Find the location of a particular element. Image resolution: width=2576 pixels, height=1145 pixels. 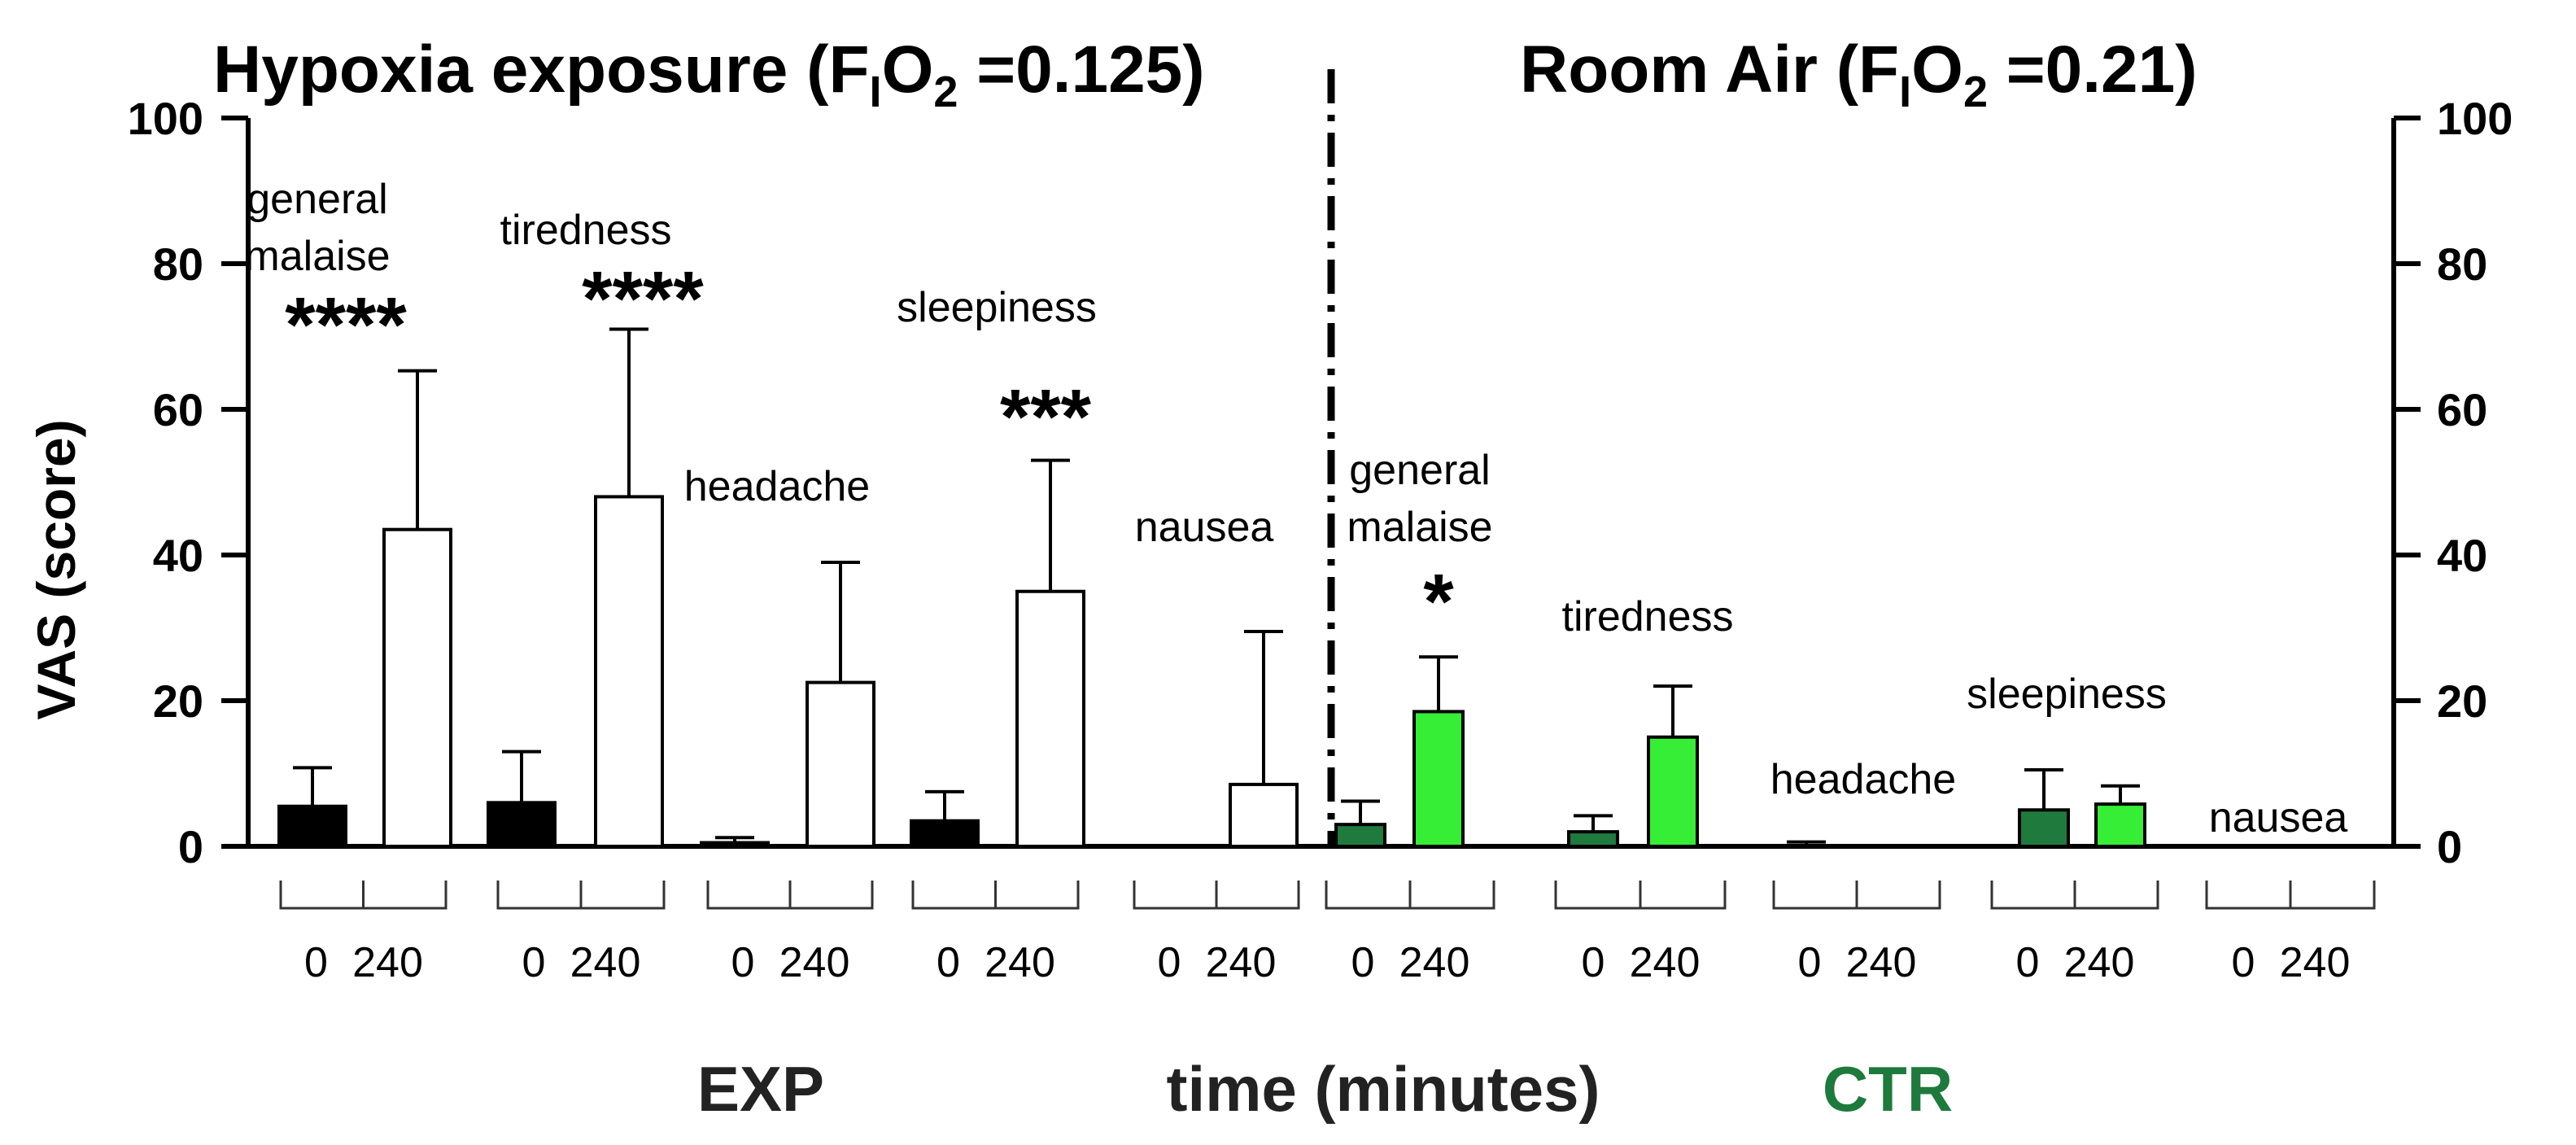

significance-marker: *** is located at coordinates (1046, 417).